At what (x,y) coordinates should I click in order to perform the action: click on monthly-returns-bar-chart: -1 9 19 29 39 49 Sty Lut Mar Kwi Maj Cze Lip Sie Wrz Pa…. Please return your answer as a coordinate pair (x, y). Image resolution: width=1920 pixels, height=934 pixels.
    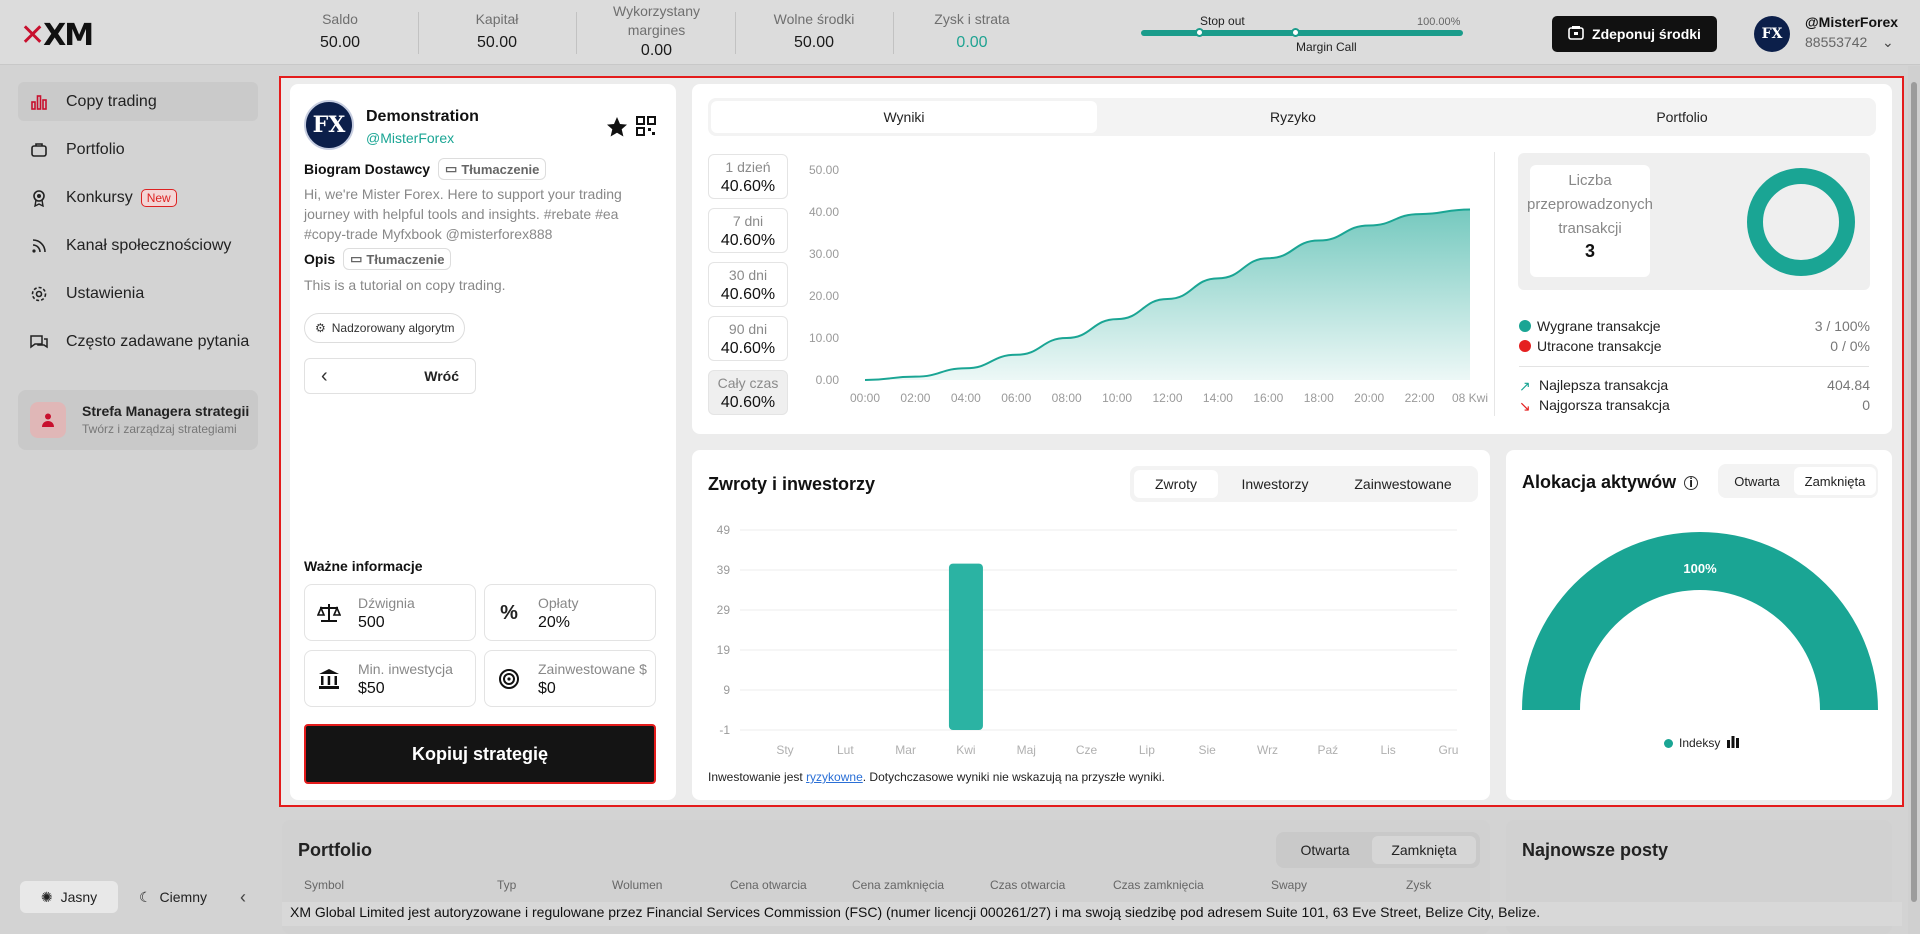
    Looking at the image, I should click on (1088, 640).